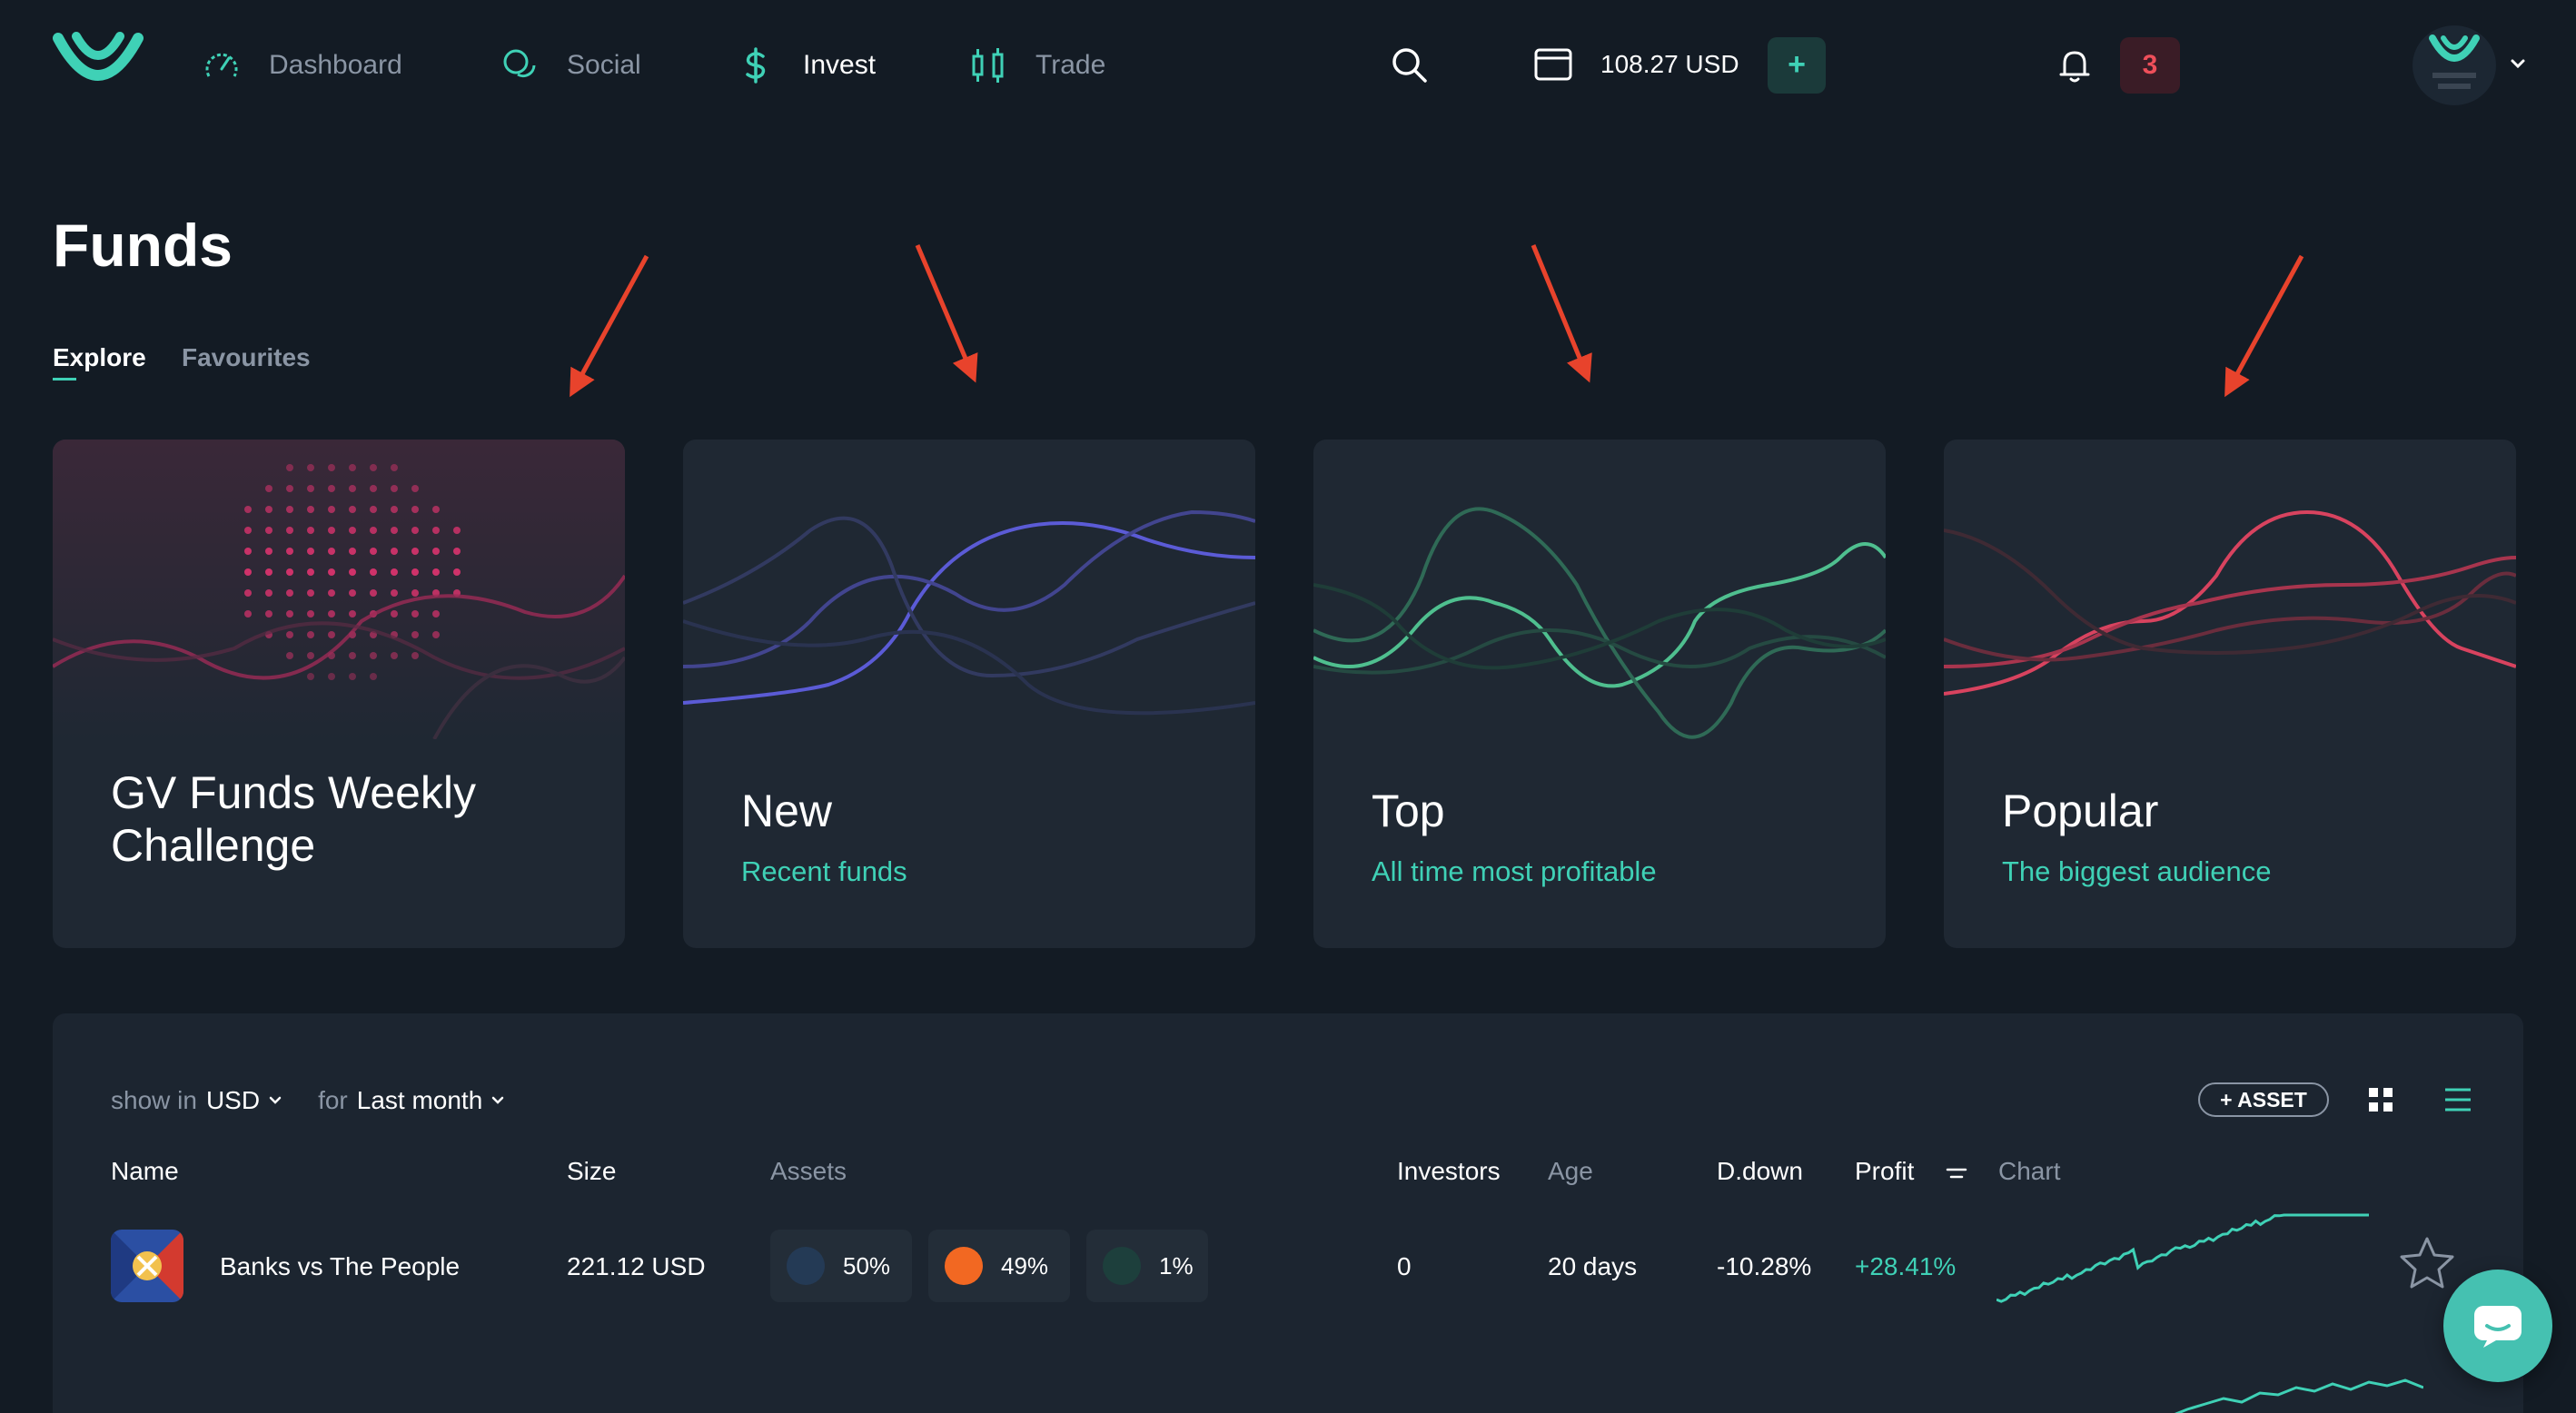  I want to click on add-funds-button: +, so click(1797, 65).